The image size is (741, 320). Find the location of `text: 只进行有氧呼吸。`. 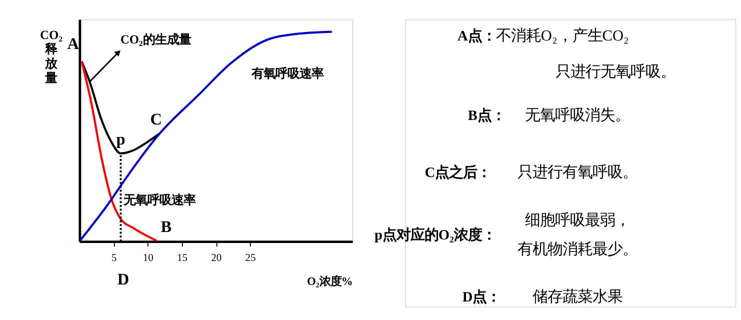

text: 只进行有氧呼吸。 is located at coordinates (577, 173).